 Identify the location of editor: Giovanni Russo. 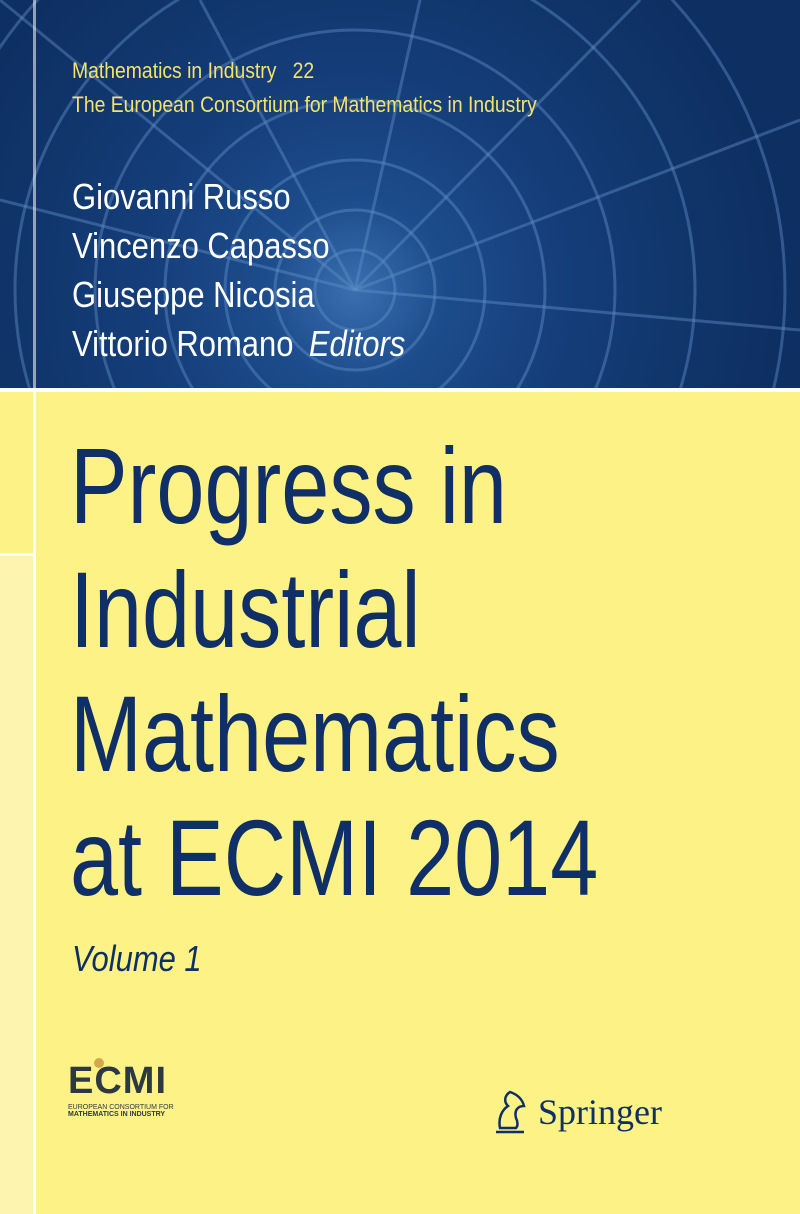
(181, 196).